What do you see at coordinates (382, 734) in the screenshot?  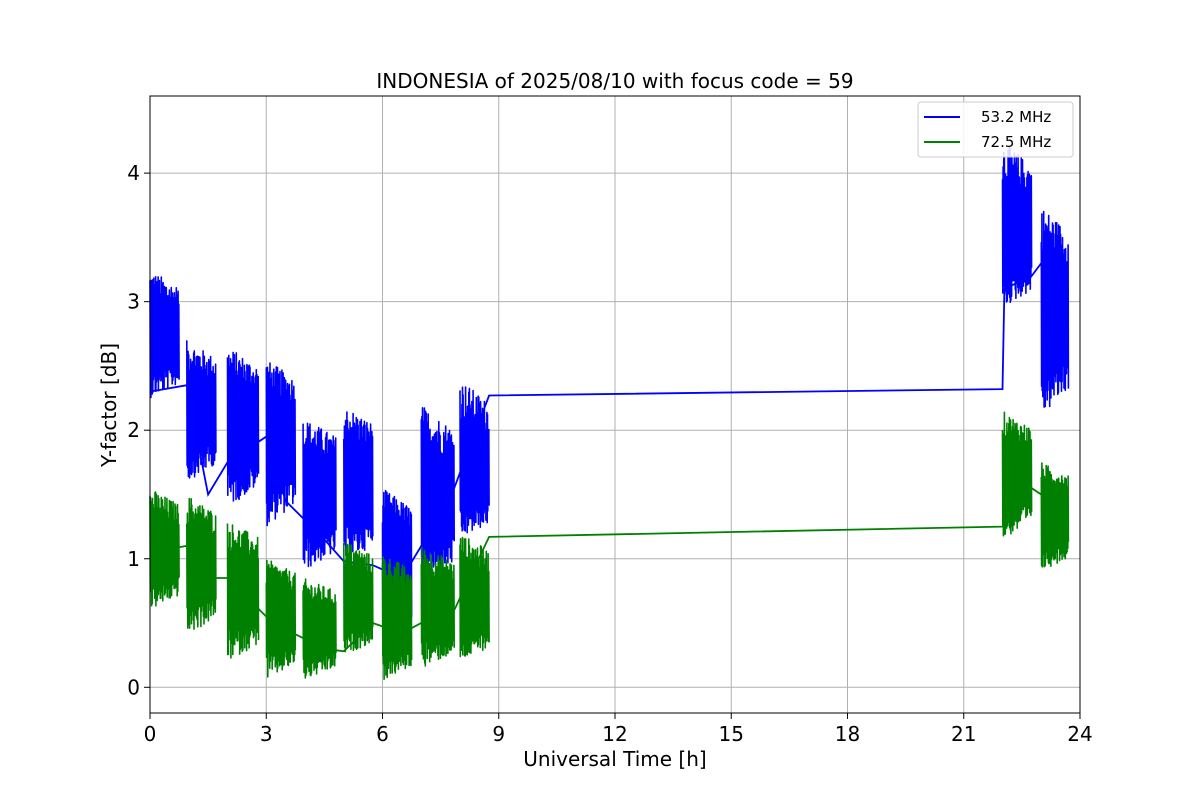 I see `x-tick-label: 6` at bounding box center [382, 734].